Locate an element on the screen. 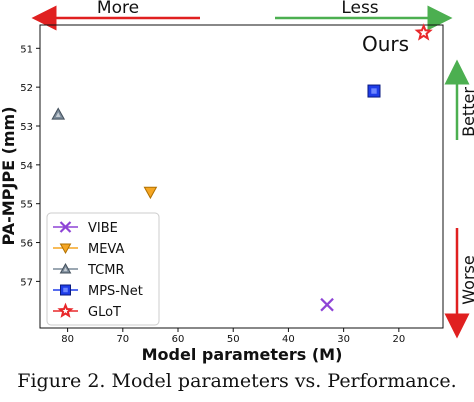  y-axis-label: PA-MPJPE (mm) is located at coordinates (9, 175).